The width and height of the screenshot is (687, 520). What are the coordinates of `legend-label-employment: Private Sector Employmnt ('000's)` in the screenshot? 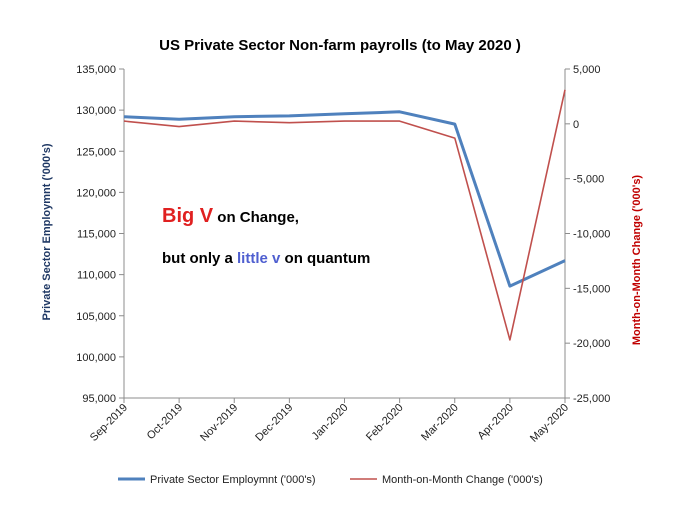 It's located at (233, 480).